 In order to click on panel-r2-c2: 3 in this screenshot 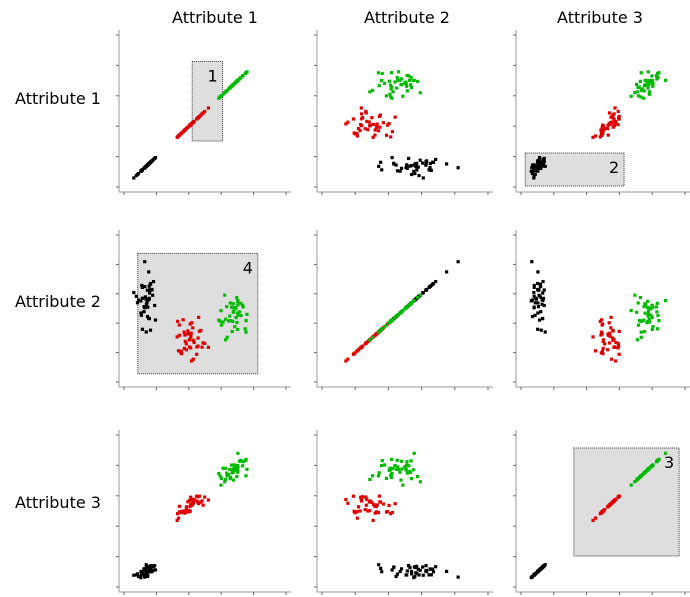, I will do `click(601, 512)`.